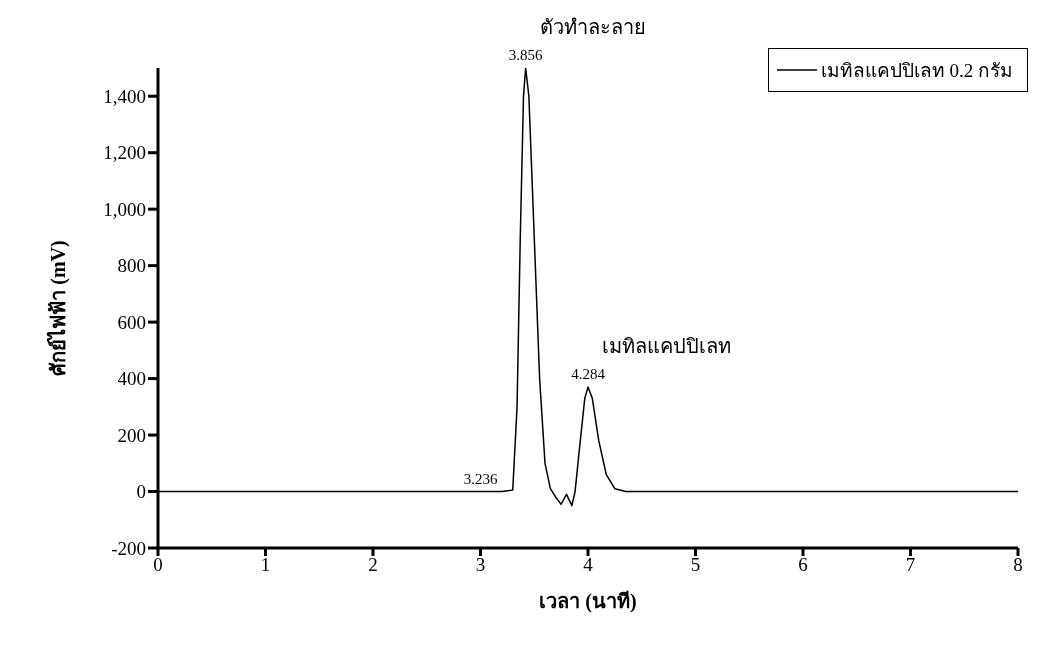 The width and height of the screenshot is (1057, 661). I want to click on x-tick-label: 2, so click(373, 565).